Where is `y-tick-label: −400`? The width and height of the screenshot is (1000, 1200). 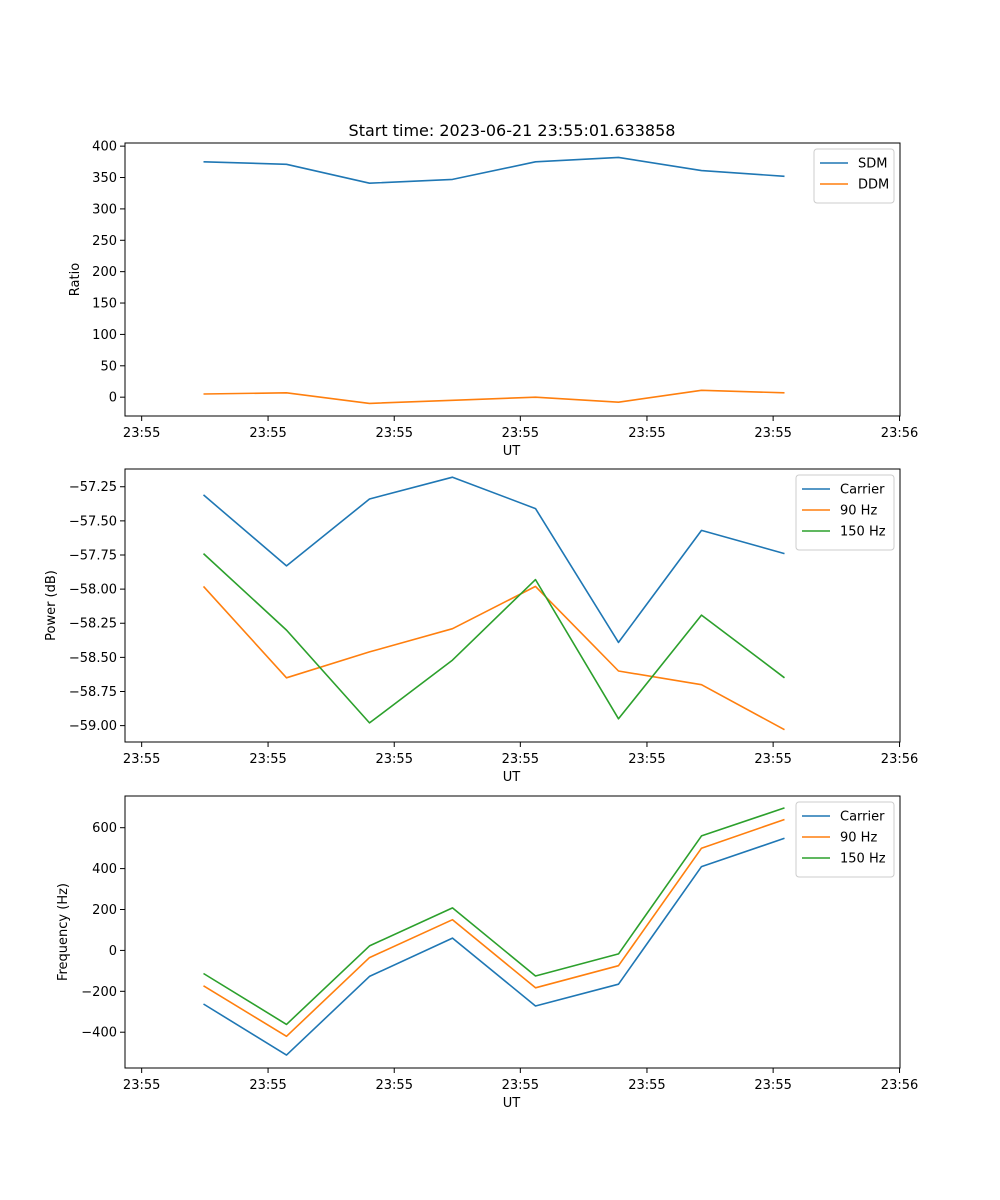
y-tick-label: −400 is located at coordinates (99, 1033).